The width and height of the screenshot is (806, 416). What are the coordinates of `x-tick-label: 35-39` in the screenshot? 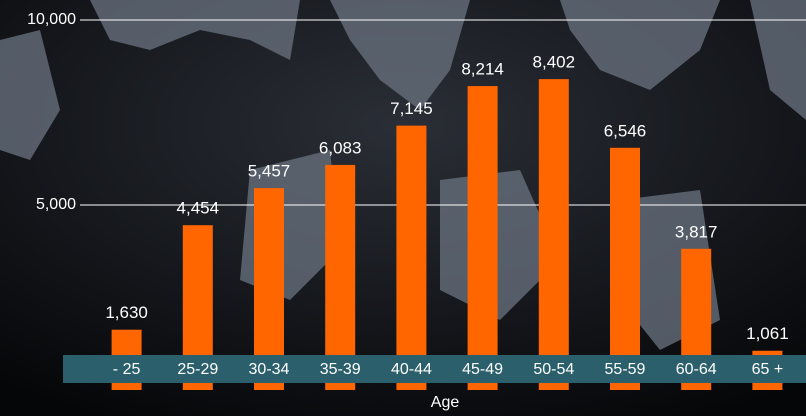 It's located at (340, 369).